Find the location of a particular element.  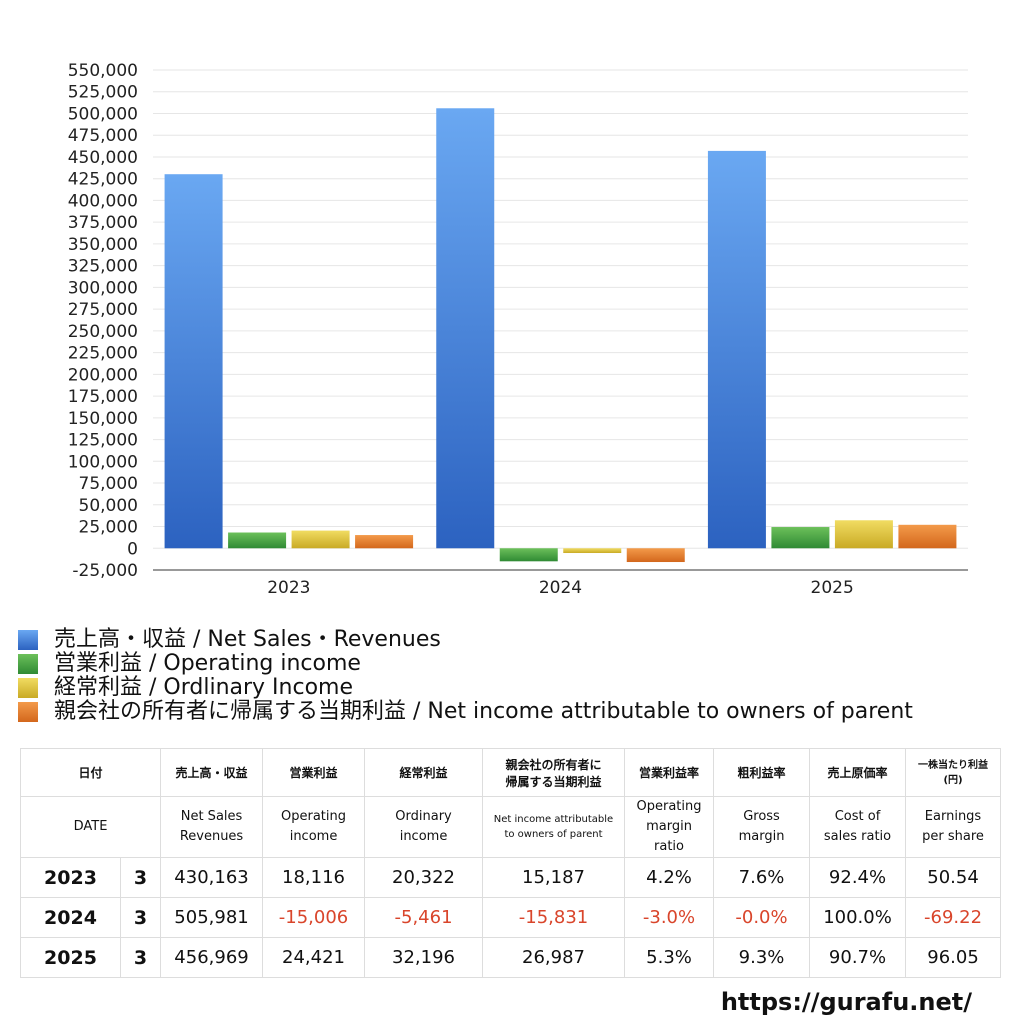

cell-operating: 18,116 is located at coordinates (314, 877).